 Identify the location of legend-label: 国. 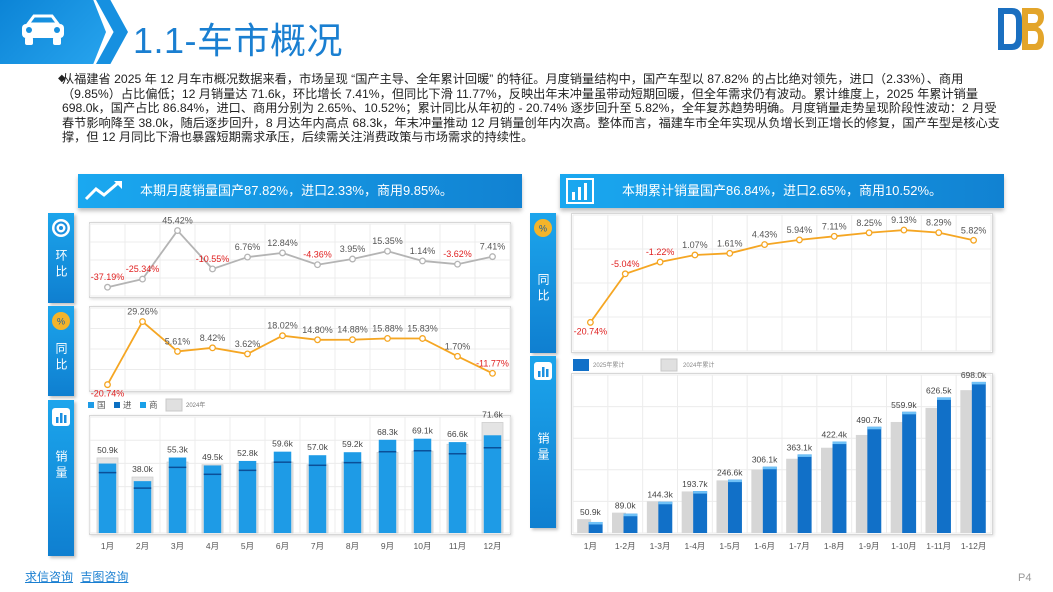
(101, 405).